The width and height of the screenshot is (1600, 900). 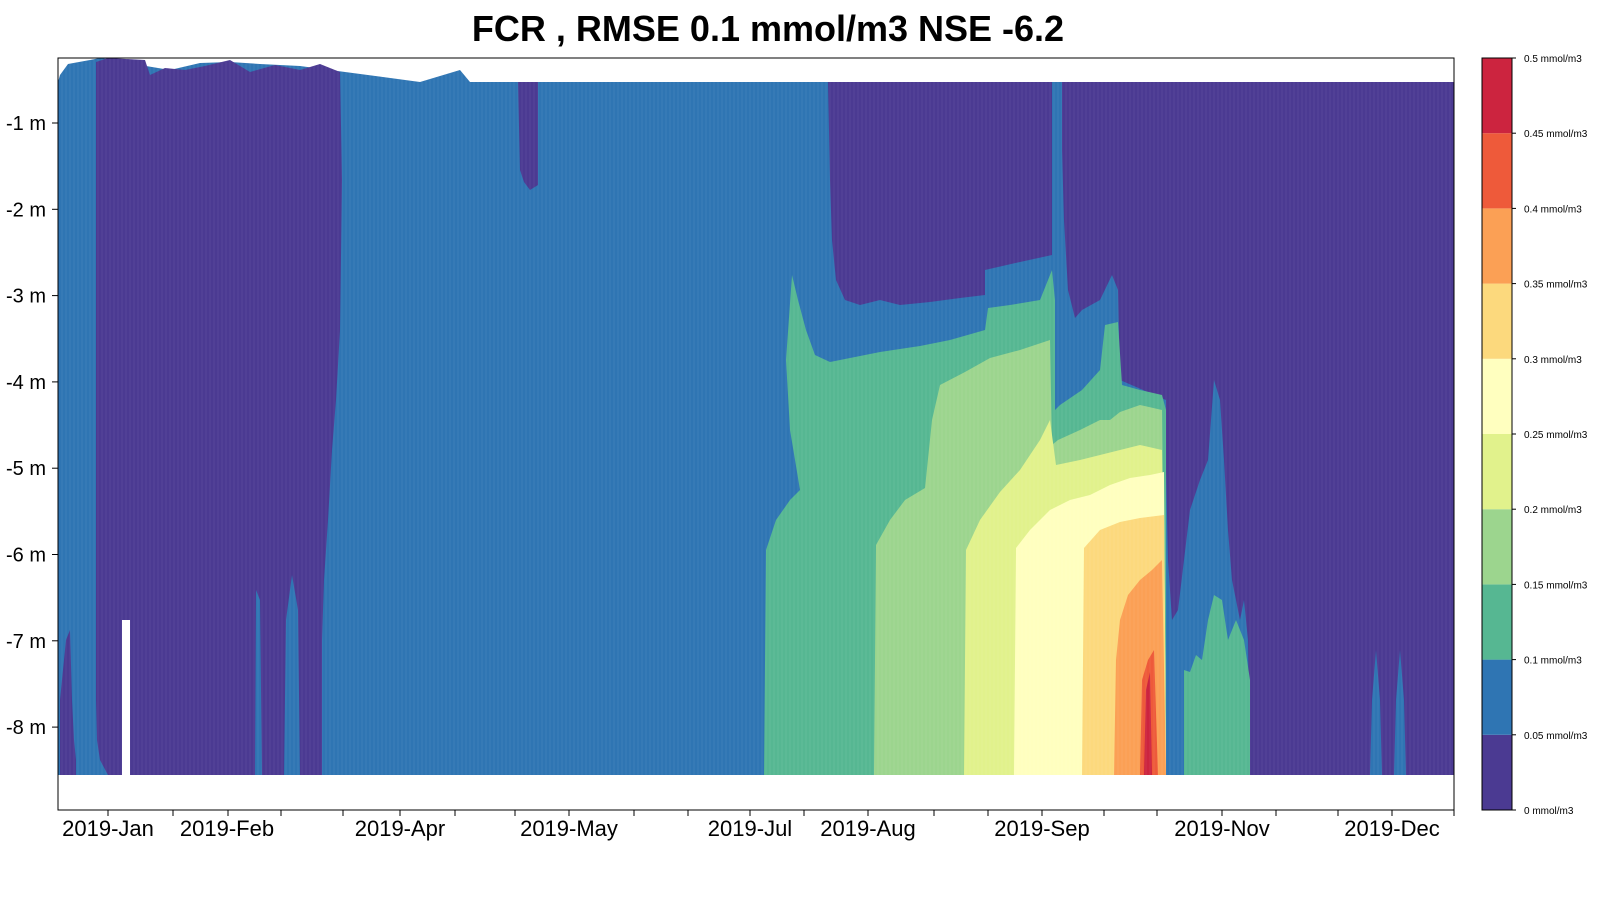 I want to click on y-tick-label: -3 m, so click(x=26, y=297).